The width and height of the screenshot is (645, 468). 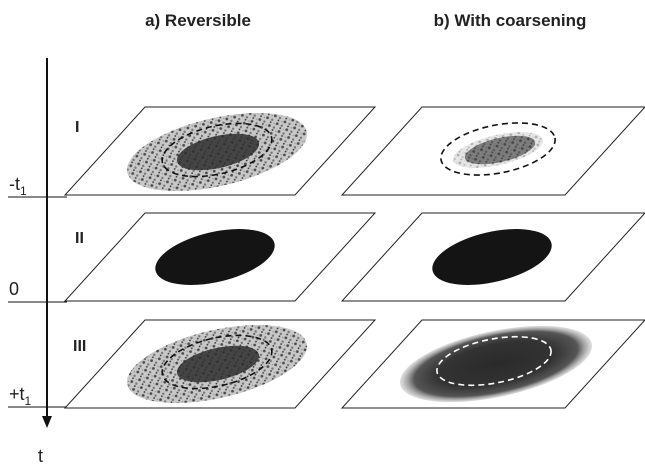 What do you see at coordinates (20, 396) in the screenshot?
I see `tick-label-plus-t1: +t1` at bounding box center [20, 396].